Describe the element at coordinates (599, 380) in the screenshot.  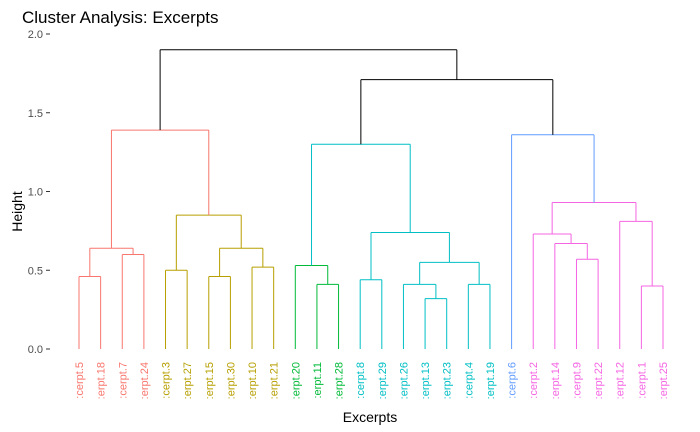
I see `leaf-label: :erpt.22` at that location.